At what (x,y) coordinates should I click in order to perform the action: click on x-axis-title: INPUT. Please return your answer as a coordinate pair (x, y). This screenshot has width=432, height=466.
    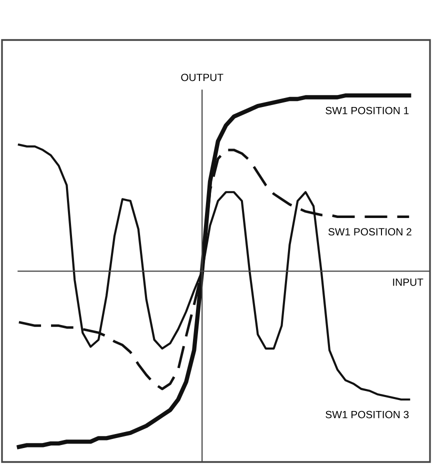
    Looking at the image, I should click on (408, 282).